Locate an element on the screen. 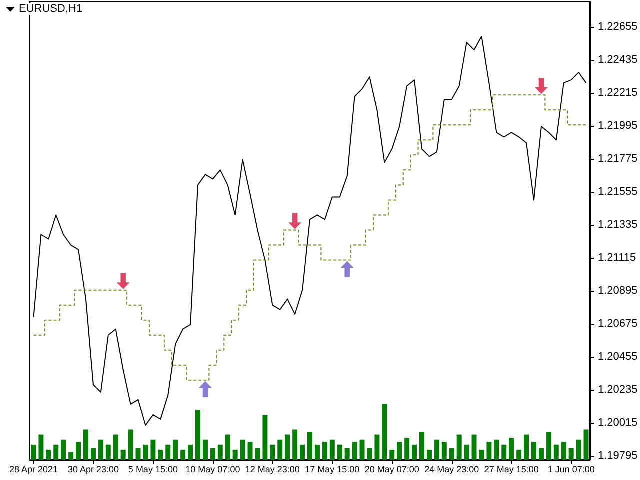 The height and width of the screenshot is (480, 640). x-tick-label: 1 Jun 07:00 is located at coordinates (571, 469).